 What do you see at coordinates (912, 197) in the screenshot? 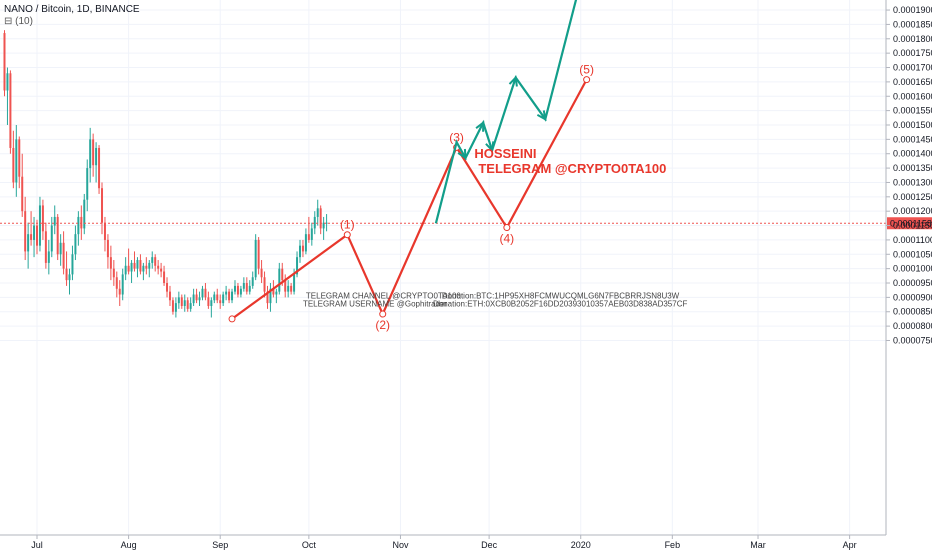
I see `price-tick-label: 0.0001250` at bounding box center [912, 197].